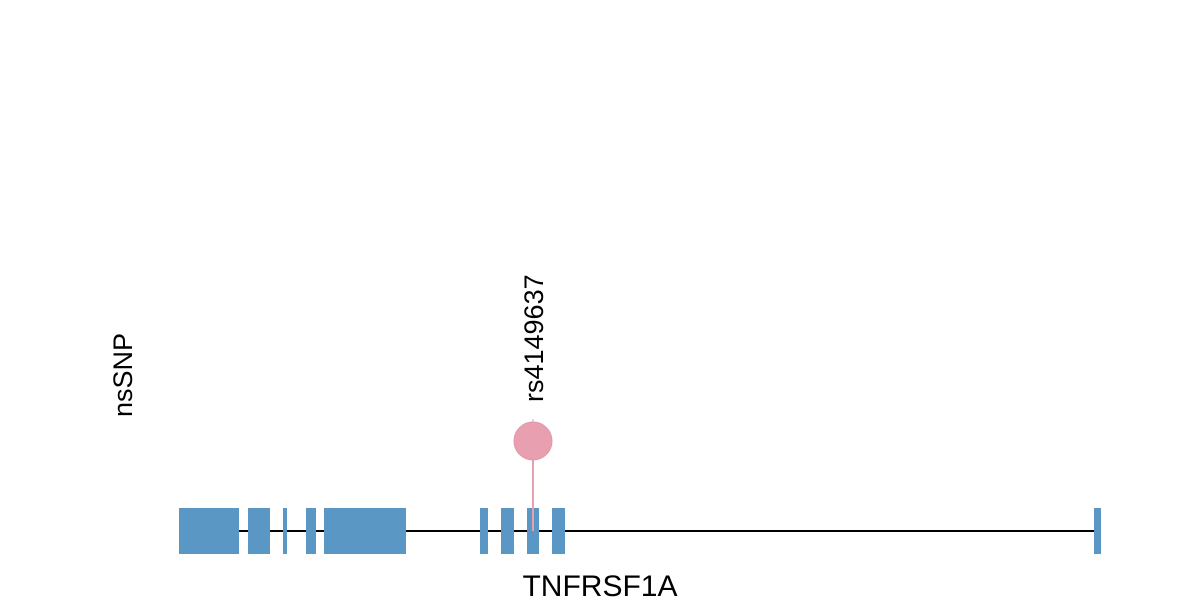 This screenshot has height=600, width=1200. Describe the element at coordinates (599, 585) in the screenshot. I see `gene-label: TNFRSF1A` at that location.